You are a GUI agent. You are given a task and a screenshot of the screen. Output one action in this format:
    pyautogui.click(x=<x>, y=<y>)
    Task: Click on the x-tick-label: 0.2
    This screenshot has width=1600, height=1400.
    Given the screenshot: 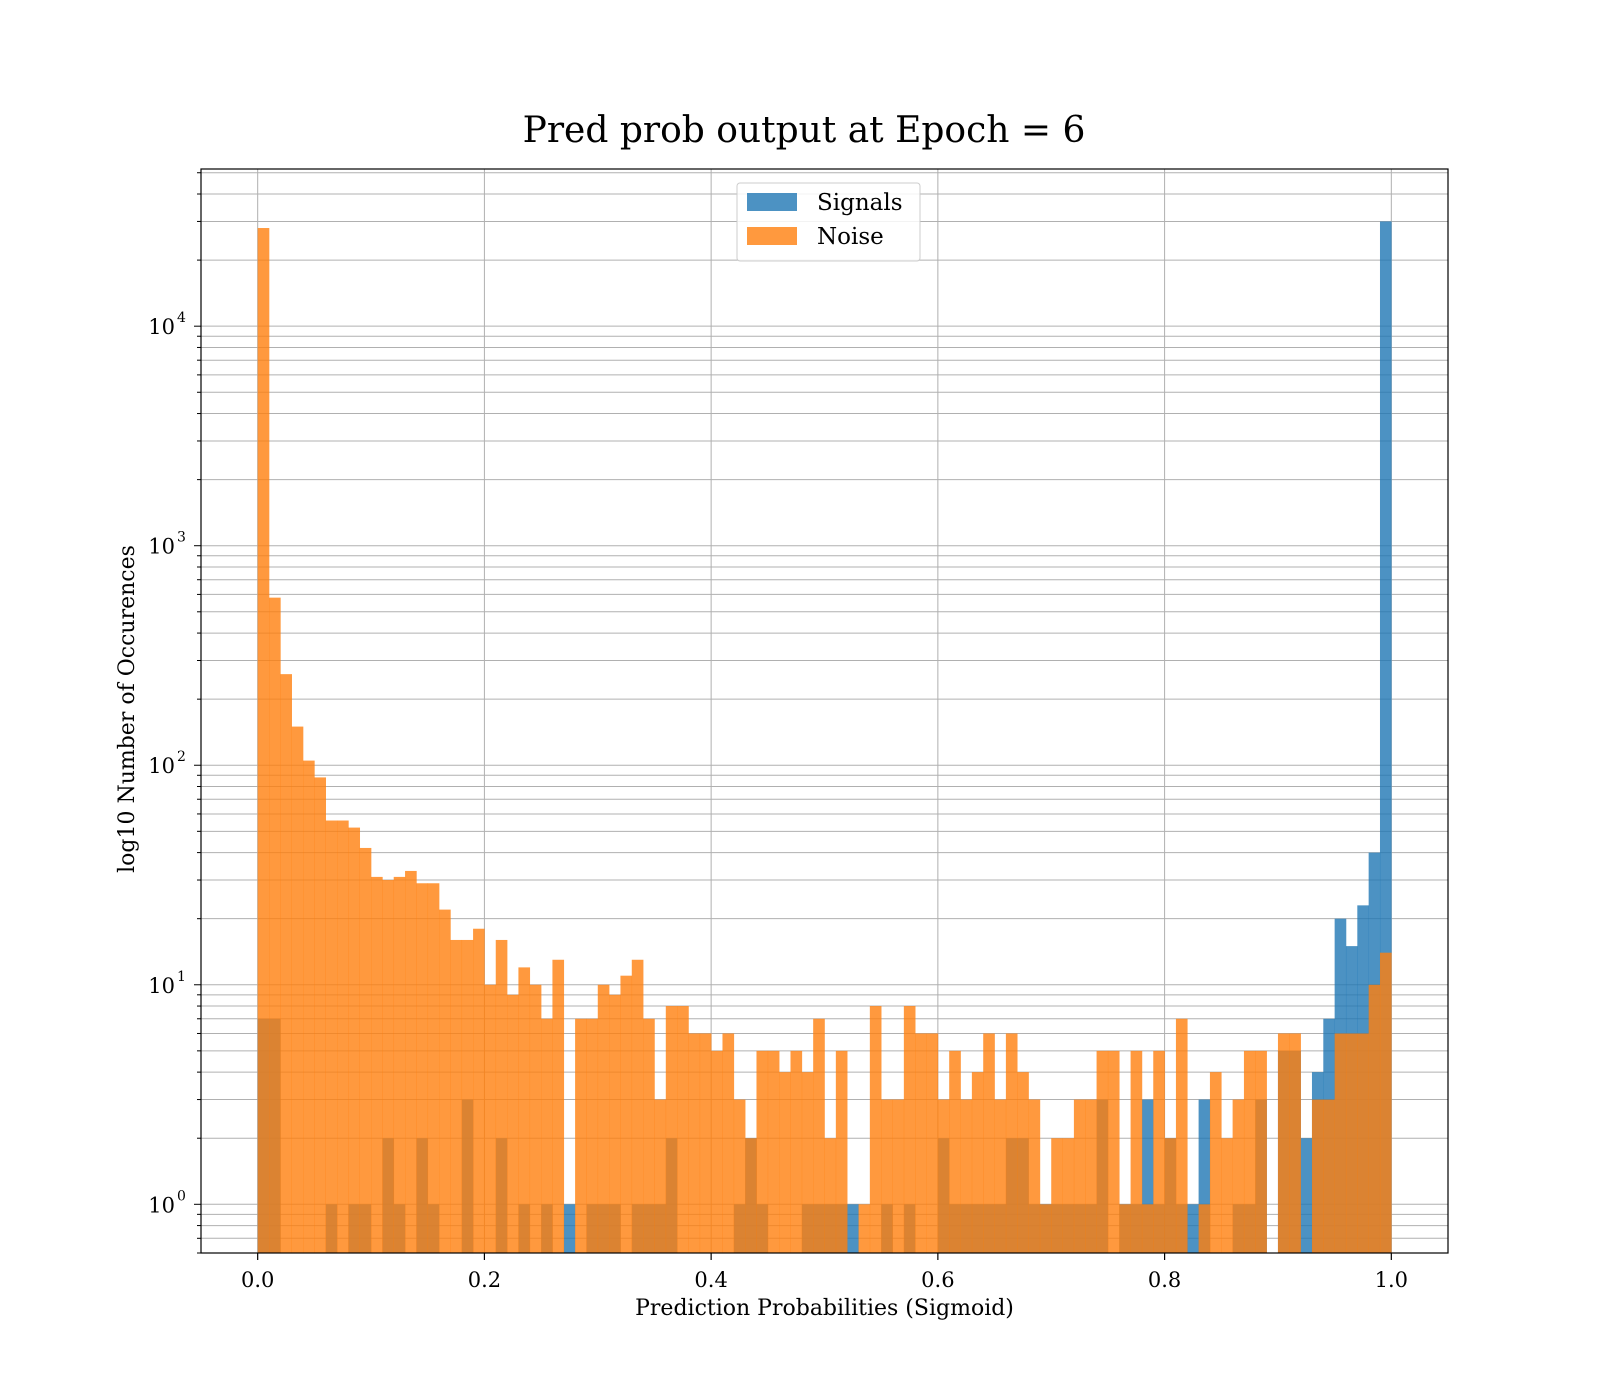 What is the action you would take?
    pyautogui.click(x=484, y=1280)
    